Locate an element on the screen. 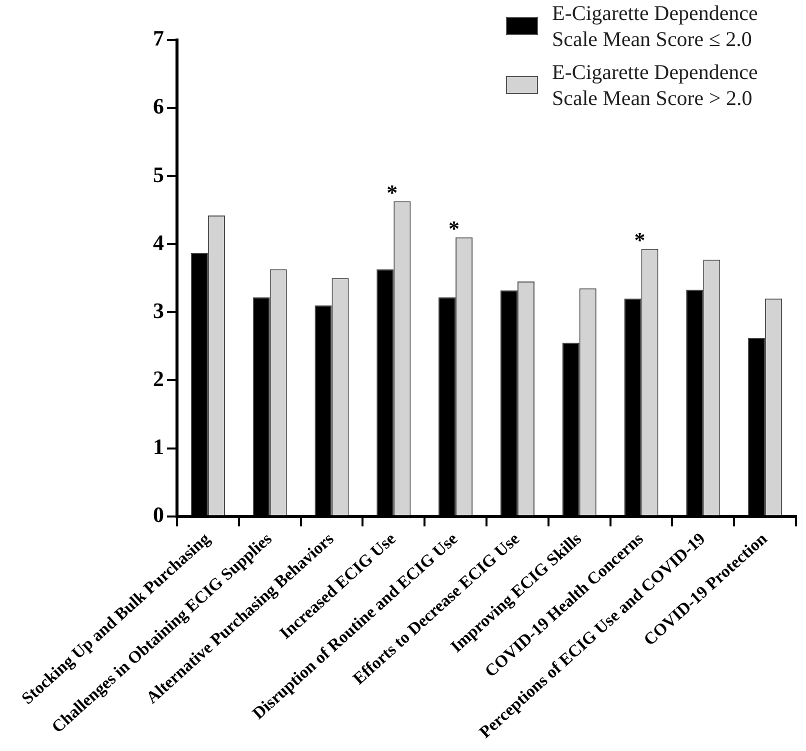  y-tick-label: 7 is located at coordinates (158, 38).